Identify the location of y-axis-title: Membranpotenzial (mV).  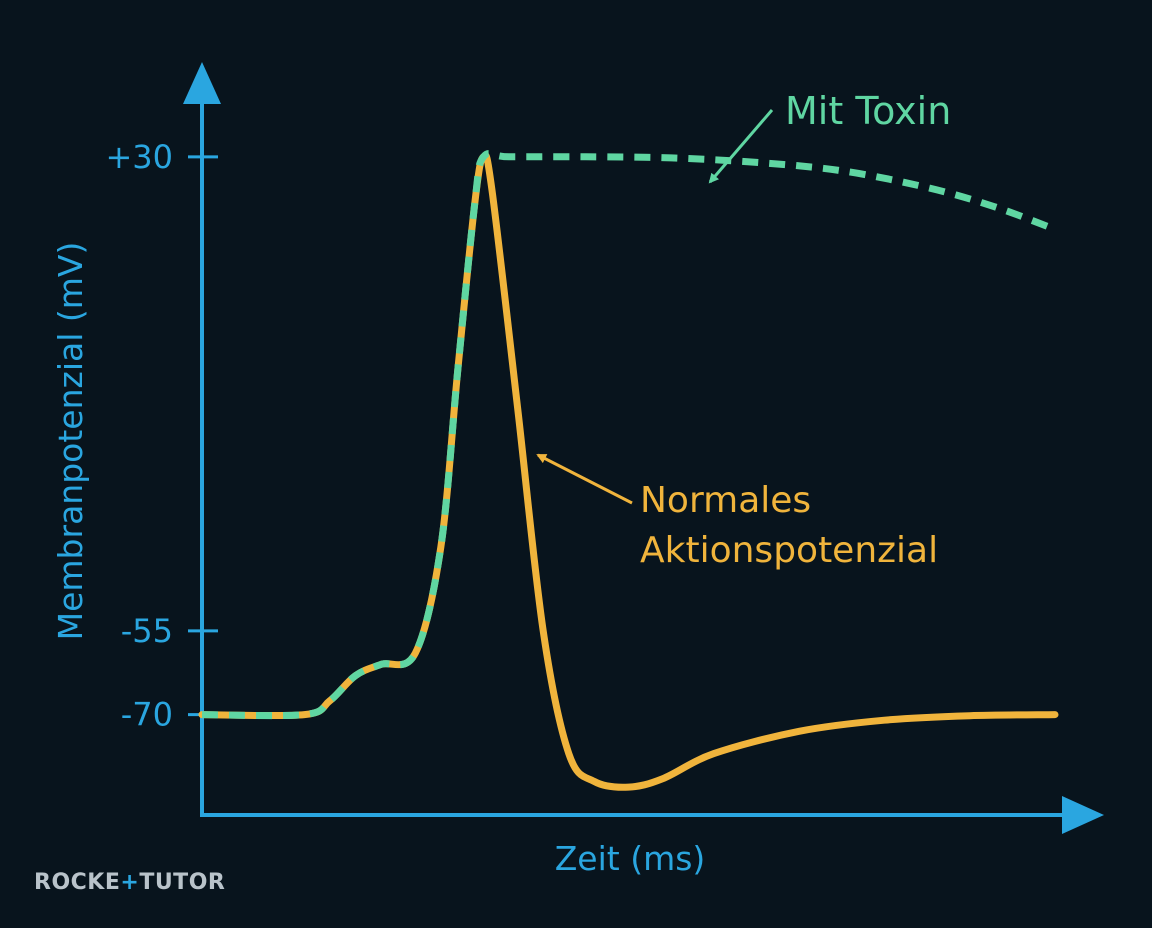
(70, 441).